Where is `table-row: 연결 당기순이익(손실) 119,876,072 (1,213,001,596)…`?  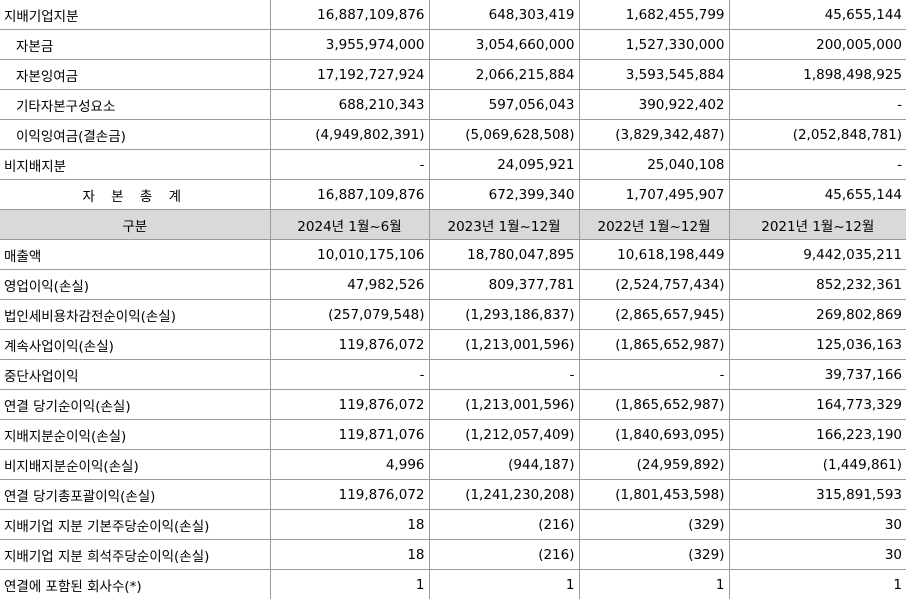 table-row: 연결 당기순이익(손실) 119,876,072 (1,213,001,596)… is located at coordinates (453, 404).